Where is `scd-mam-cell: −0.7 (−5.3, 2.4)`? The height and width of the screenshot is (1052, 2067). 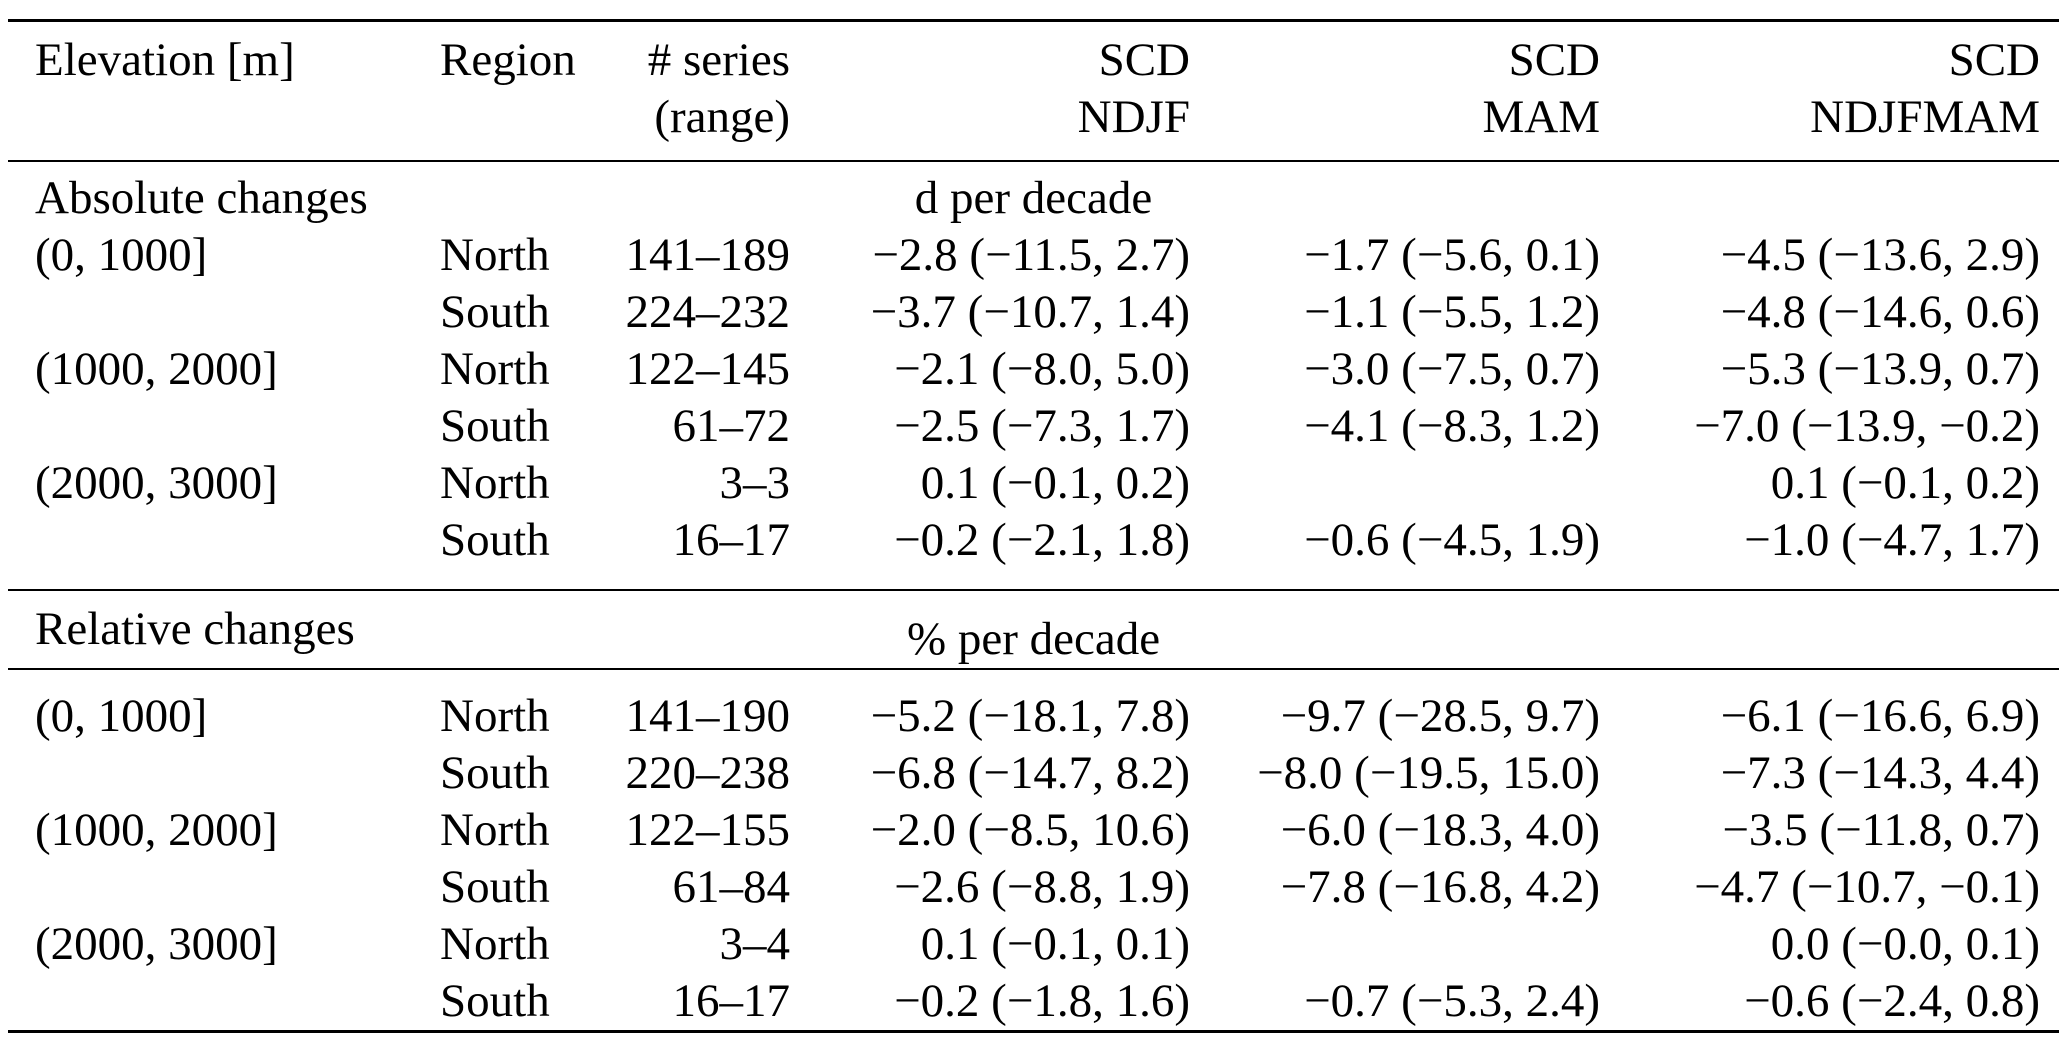 scd-mam-cell: −0.7 (−5.3, 2.4) is located at coordinates (1452, 1001).